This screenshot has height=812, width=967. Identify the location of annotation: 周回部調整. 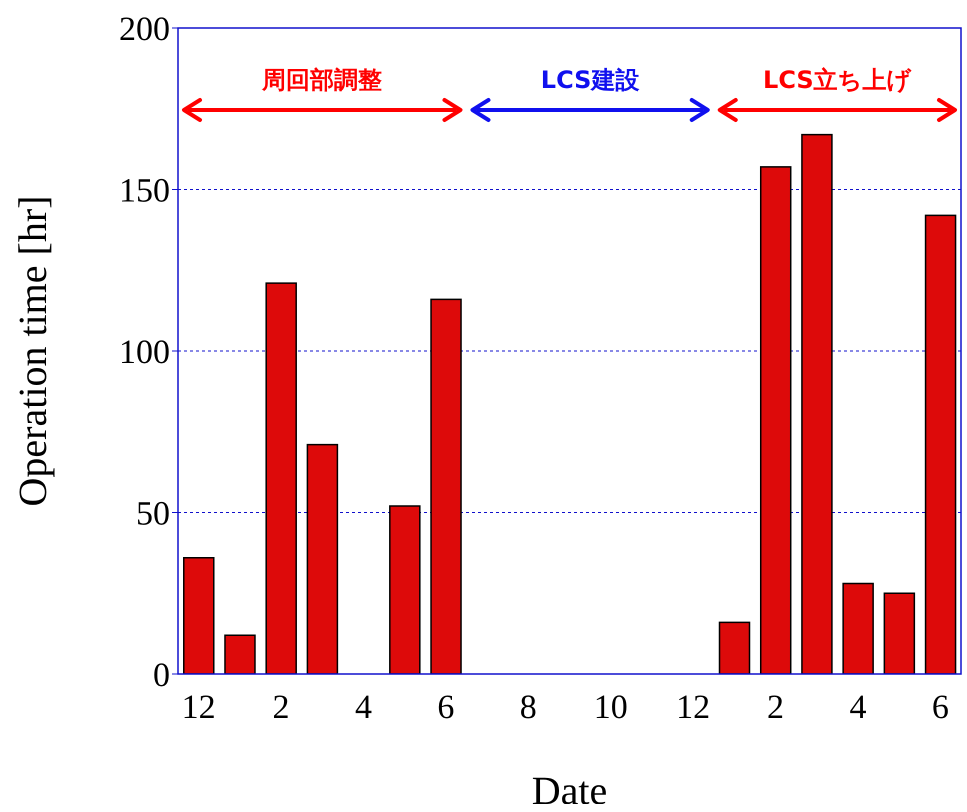
(321, 80).